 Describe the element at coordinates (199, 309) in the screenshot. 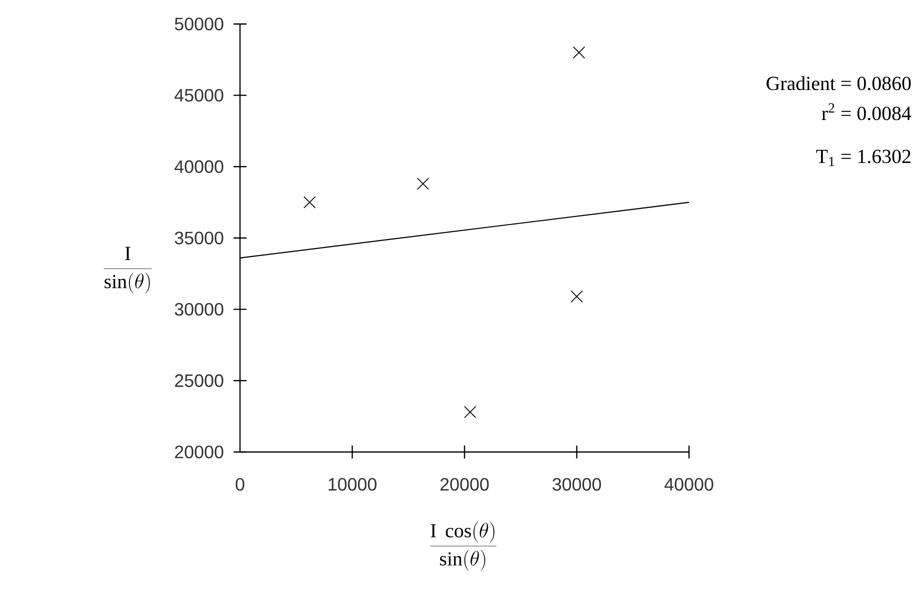

I see `y-tick-label: 30000` at that location.